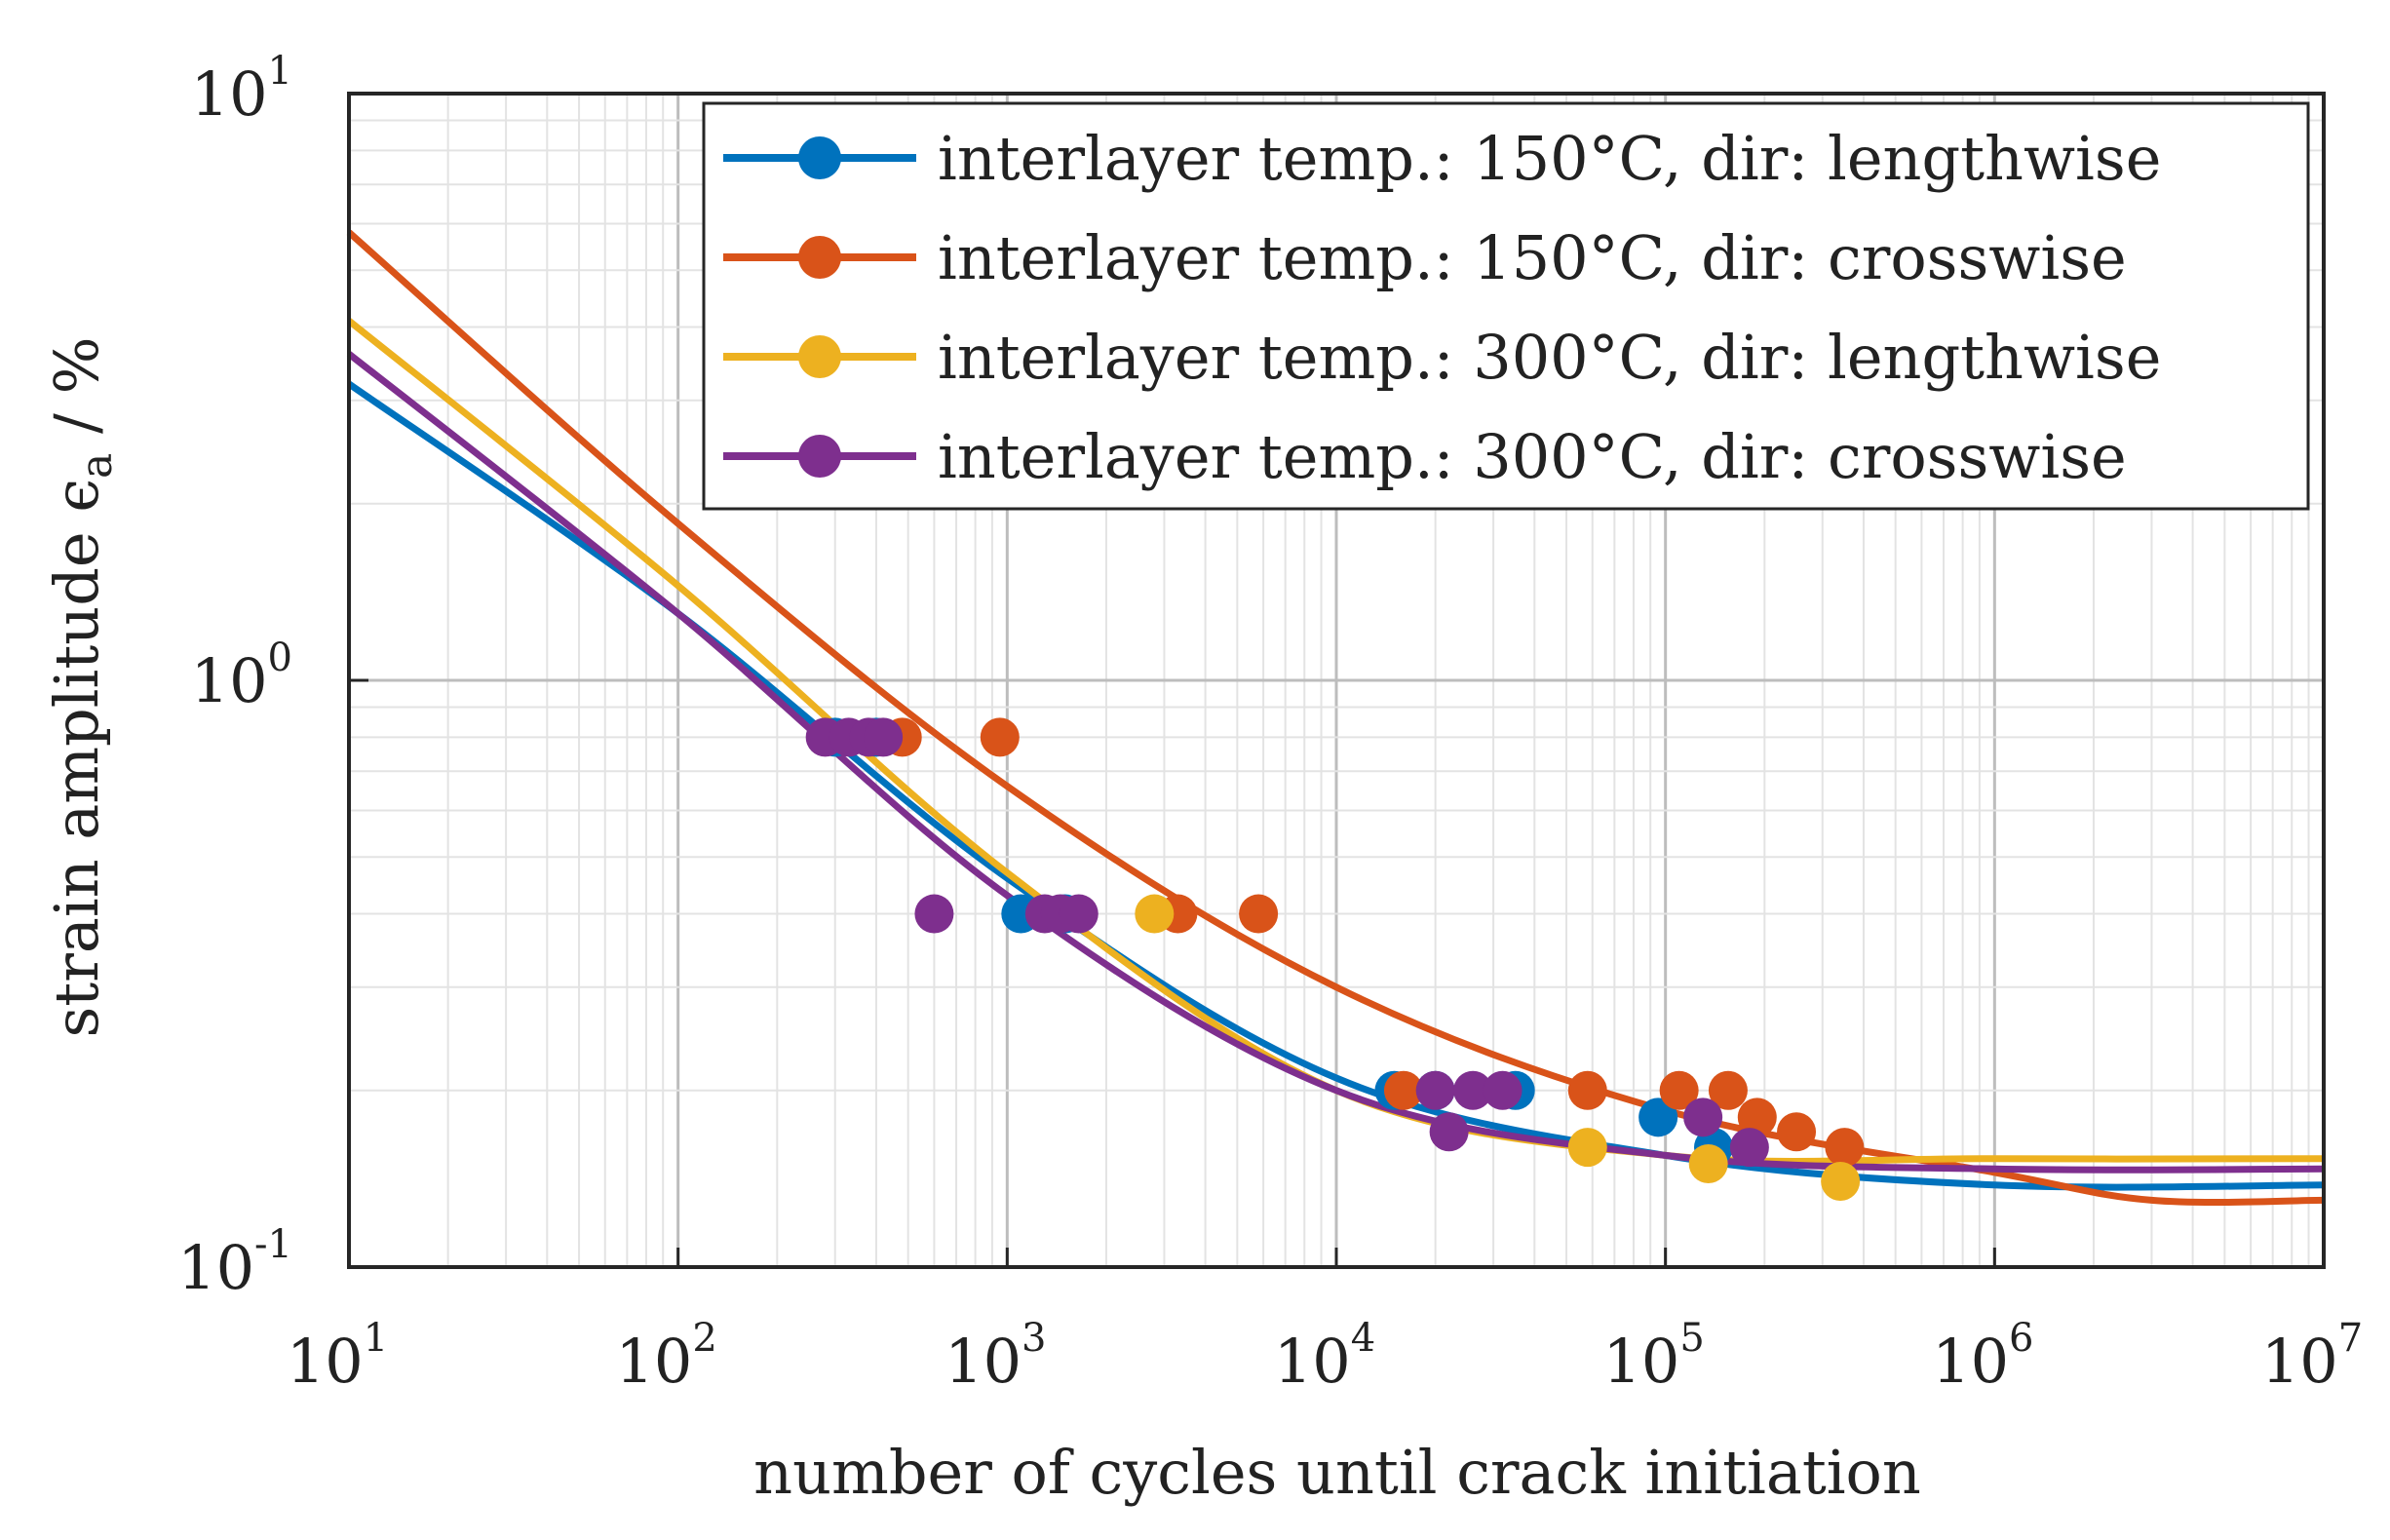  What do you see at coordinates (273, 1244) in the screenshot?
I see `y-tick-exponent: -1` at bounding box center [273, 1244].